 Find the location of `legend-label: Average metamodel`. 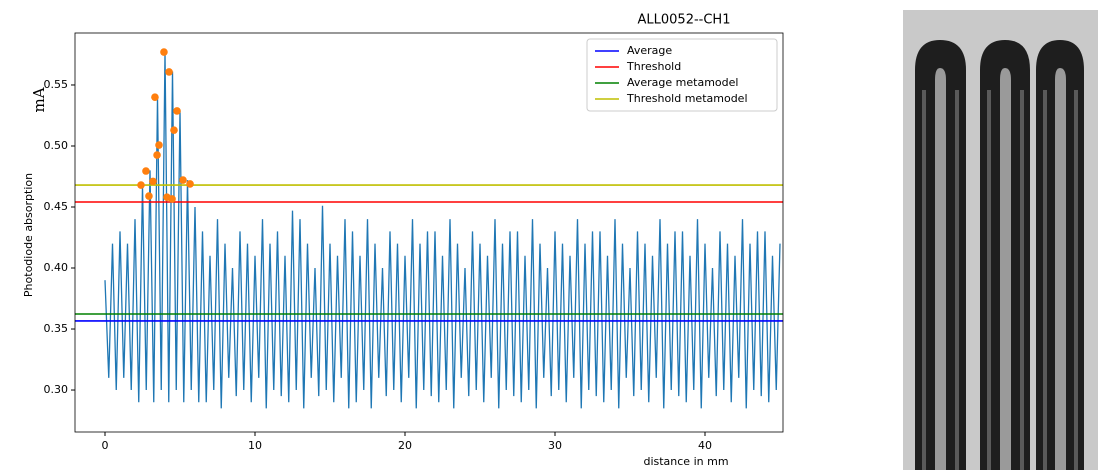

legend-label: Average metamodel is located at coordinates (682, 82).